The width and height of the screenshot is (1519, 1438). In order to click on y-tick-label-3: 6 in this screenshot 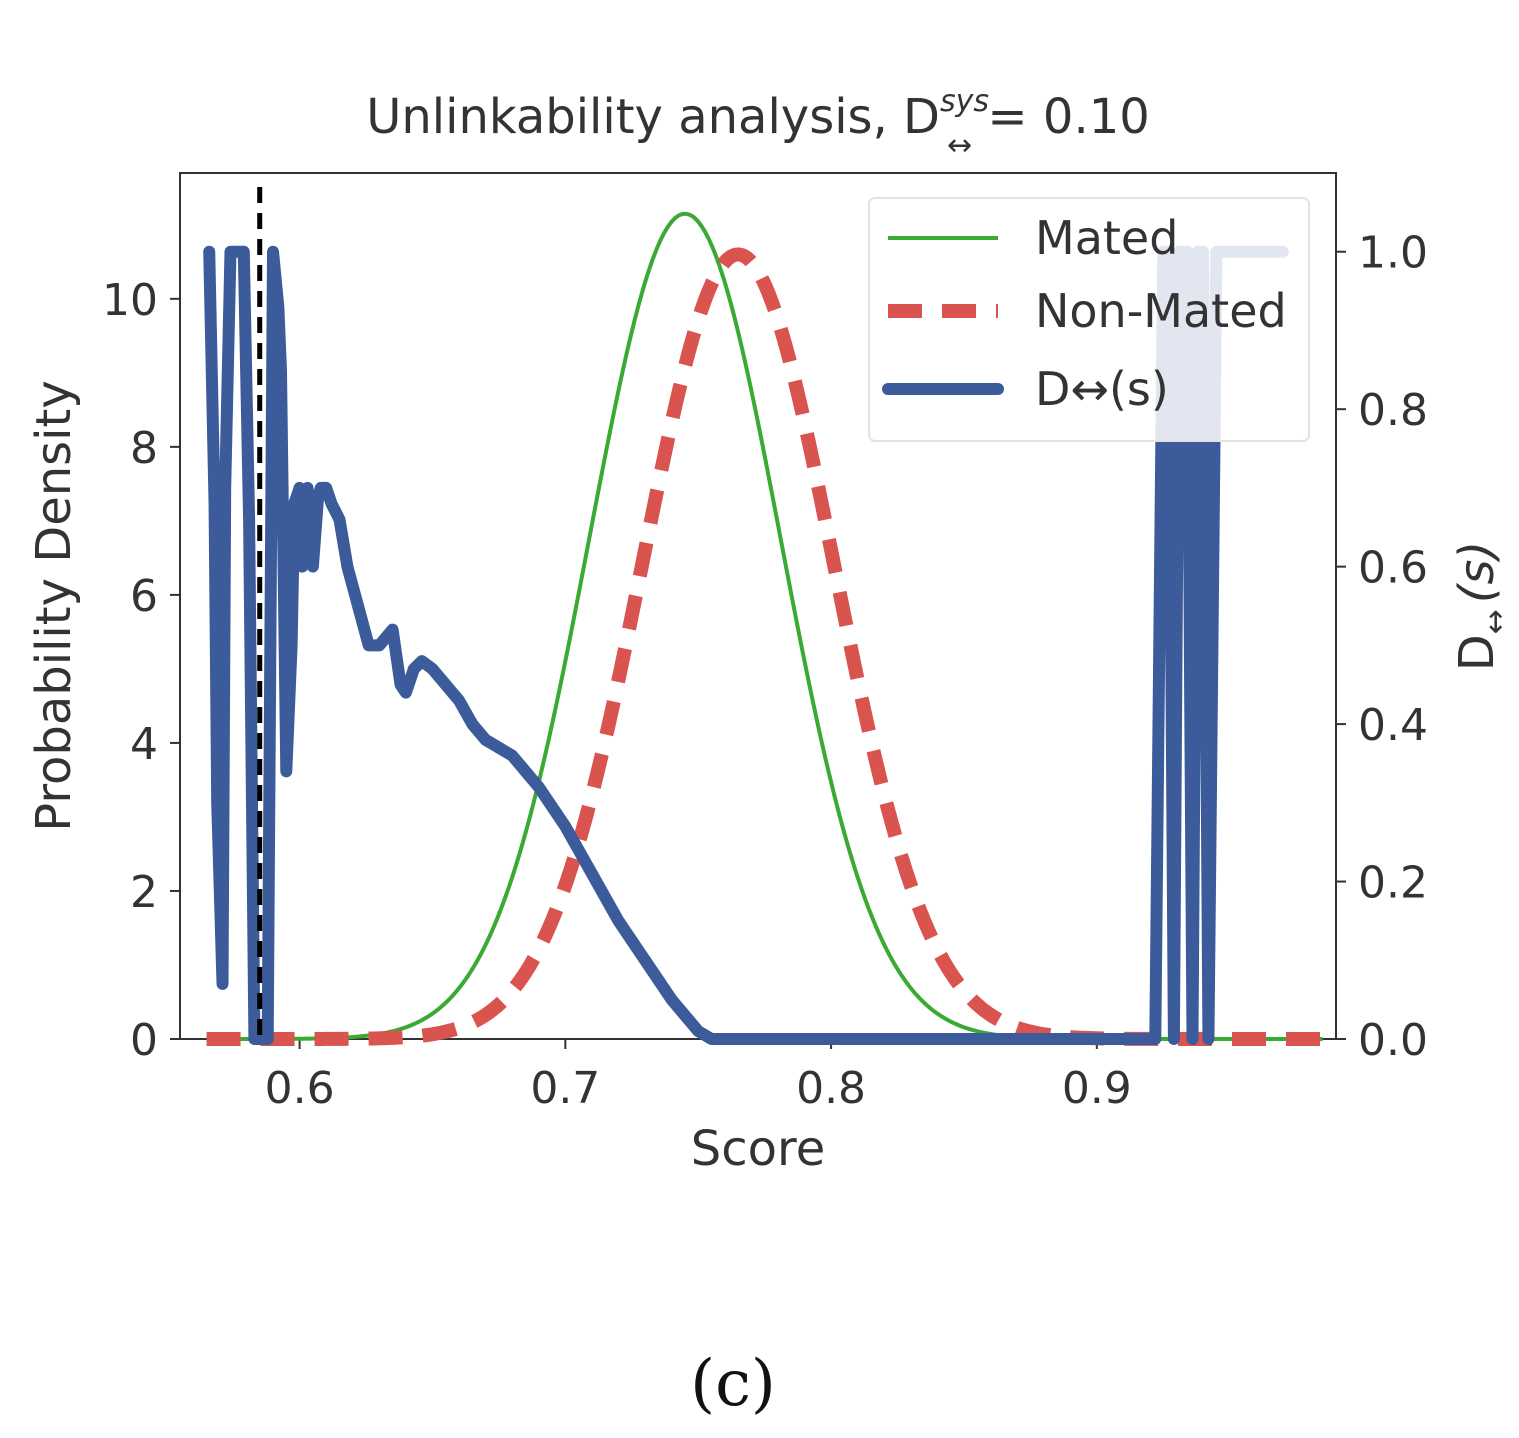, I will do `click(144, 596)`.